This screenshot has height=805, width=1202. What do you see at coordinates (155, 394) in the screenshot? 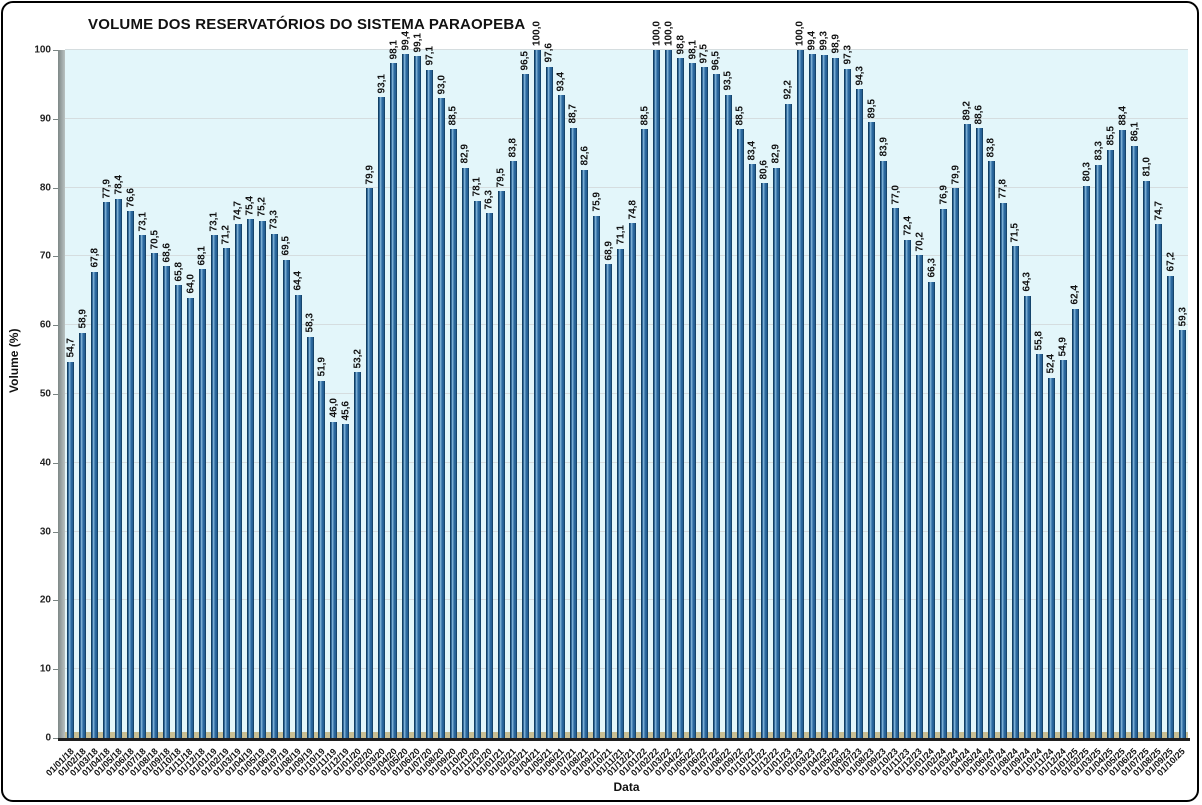
I see `bar-slot: 70,5` at bounding box center [155, 394].